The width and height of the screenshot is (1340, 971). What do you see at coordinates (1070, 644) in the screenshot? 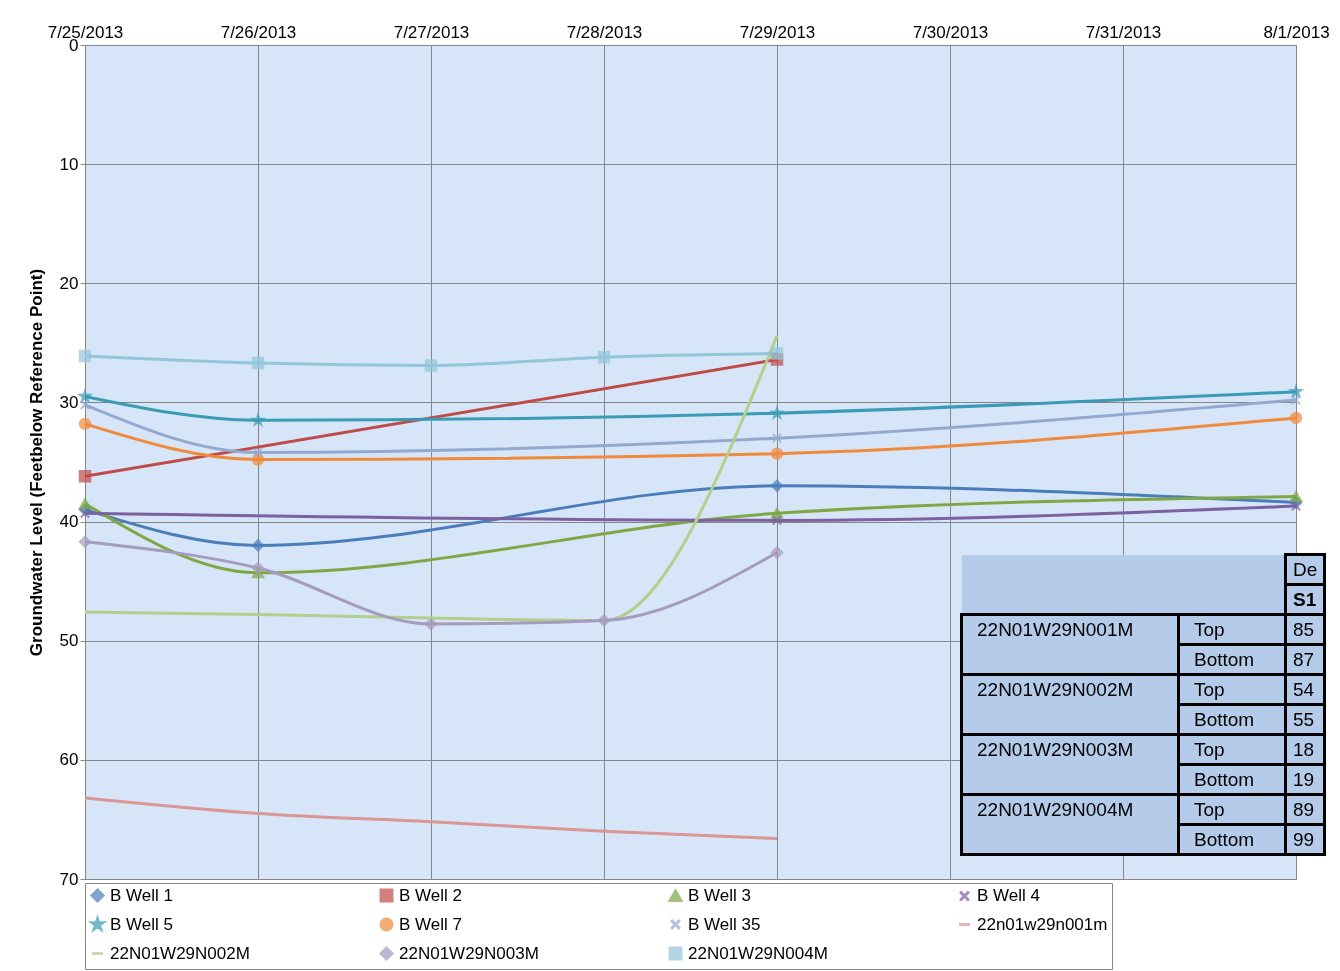
I see `annotation: 22N01W29N001M` at bounding box center [1070, 644].